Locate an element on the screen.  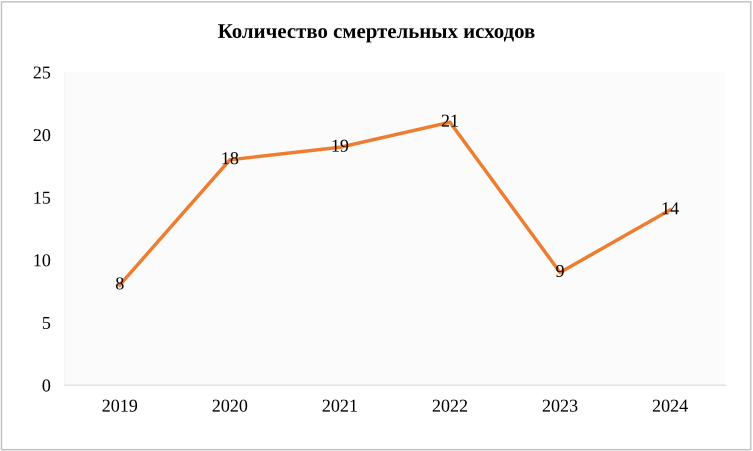
y-tick-label: 0 is located at coordinates (46, 385).